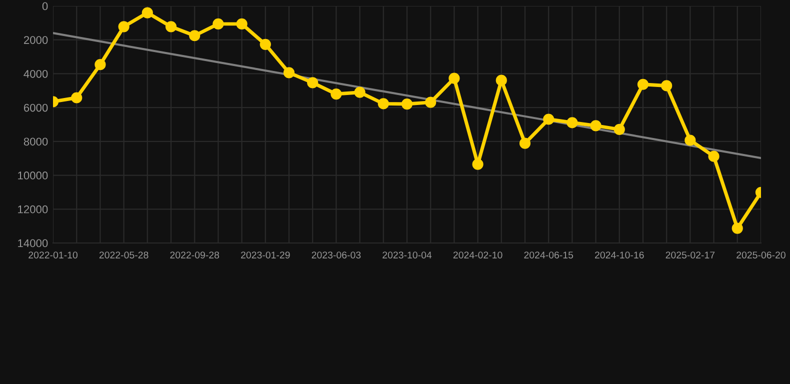 The width and height of the screenshot is (790, 384). I want to click on x-tick-label: 2025-02-17, so click(690, 255).